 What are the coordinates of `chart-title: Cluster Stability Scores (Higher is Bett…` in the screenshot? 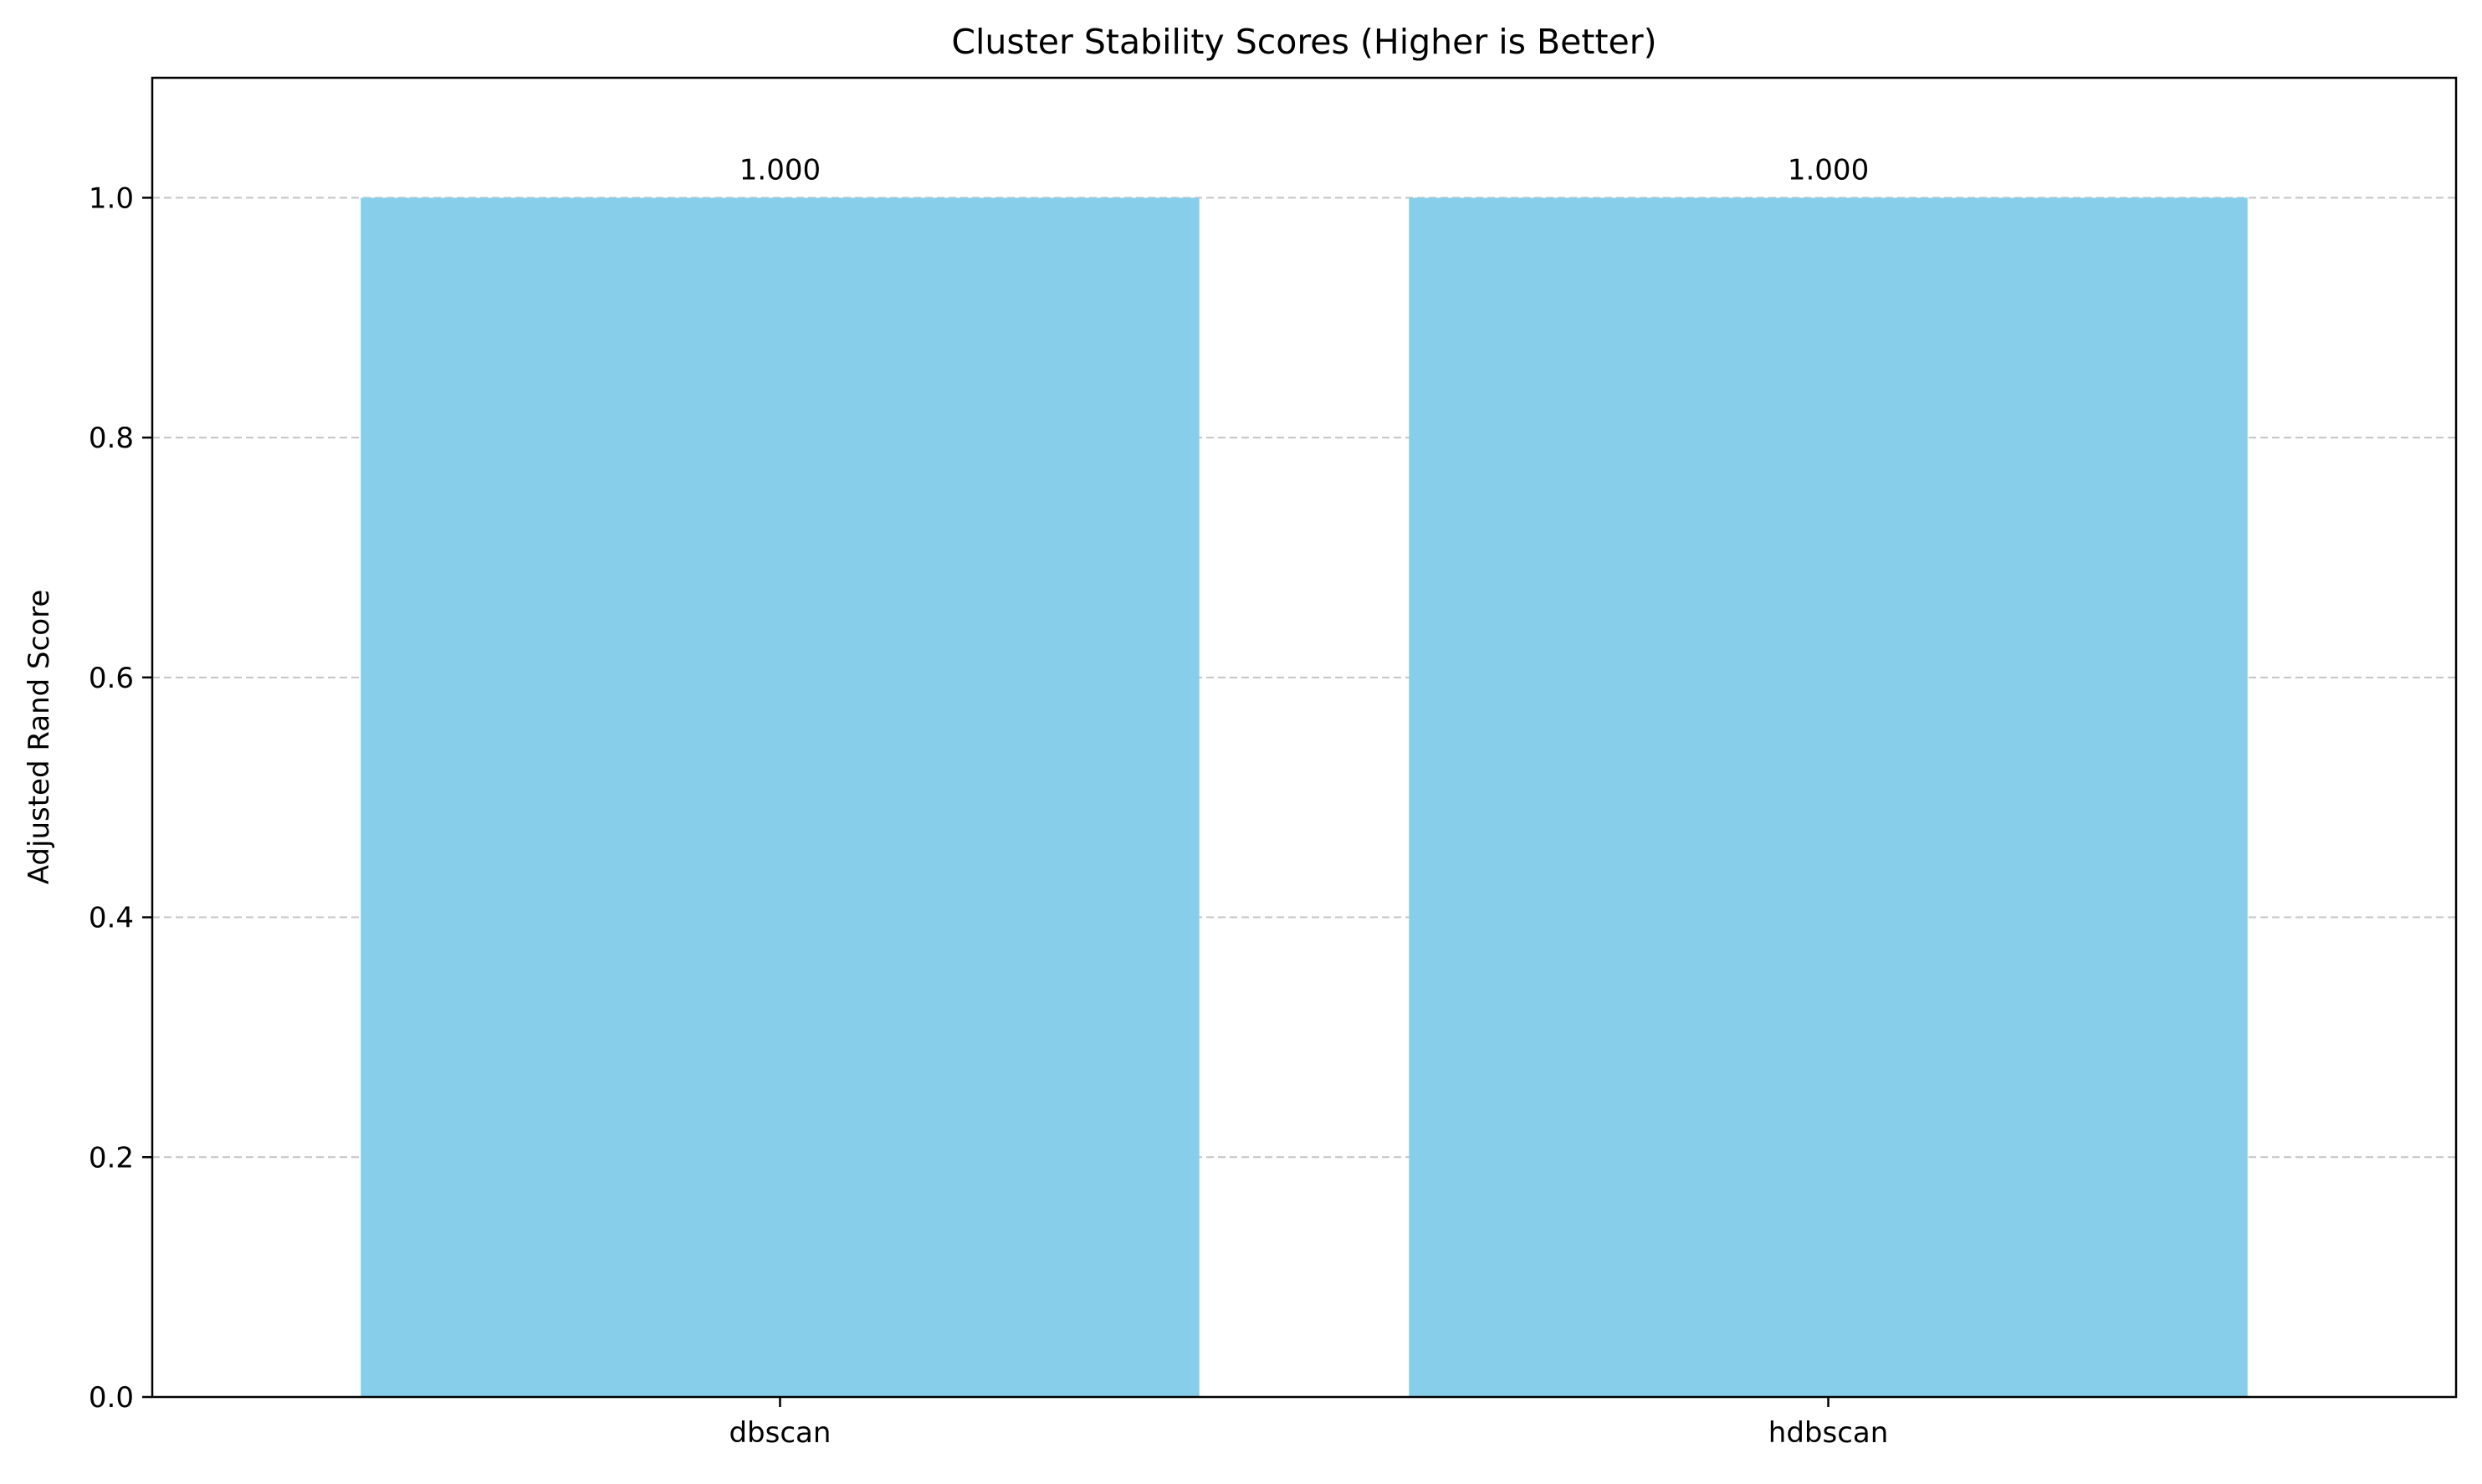 It's located at (1303, 42).